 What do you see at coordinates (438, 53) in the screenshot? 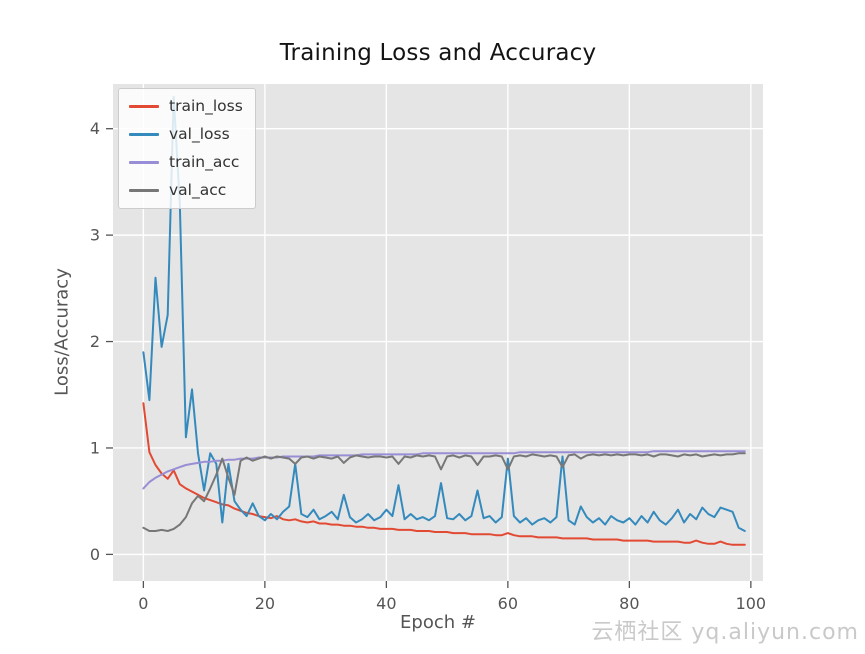
I see `chart-title: Training Loss and Accuracy` at bounding box center [438, 53].